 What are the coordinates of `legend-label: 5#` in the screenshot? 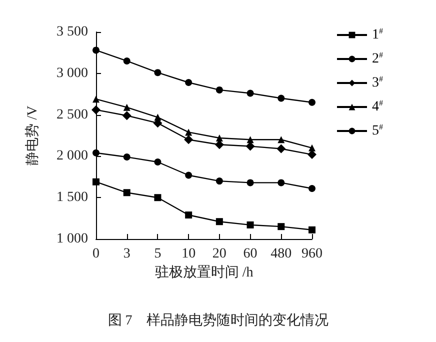 It's located at (377, 130).